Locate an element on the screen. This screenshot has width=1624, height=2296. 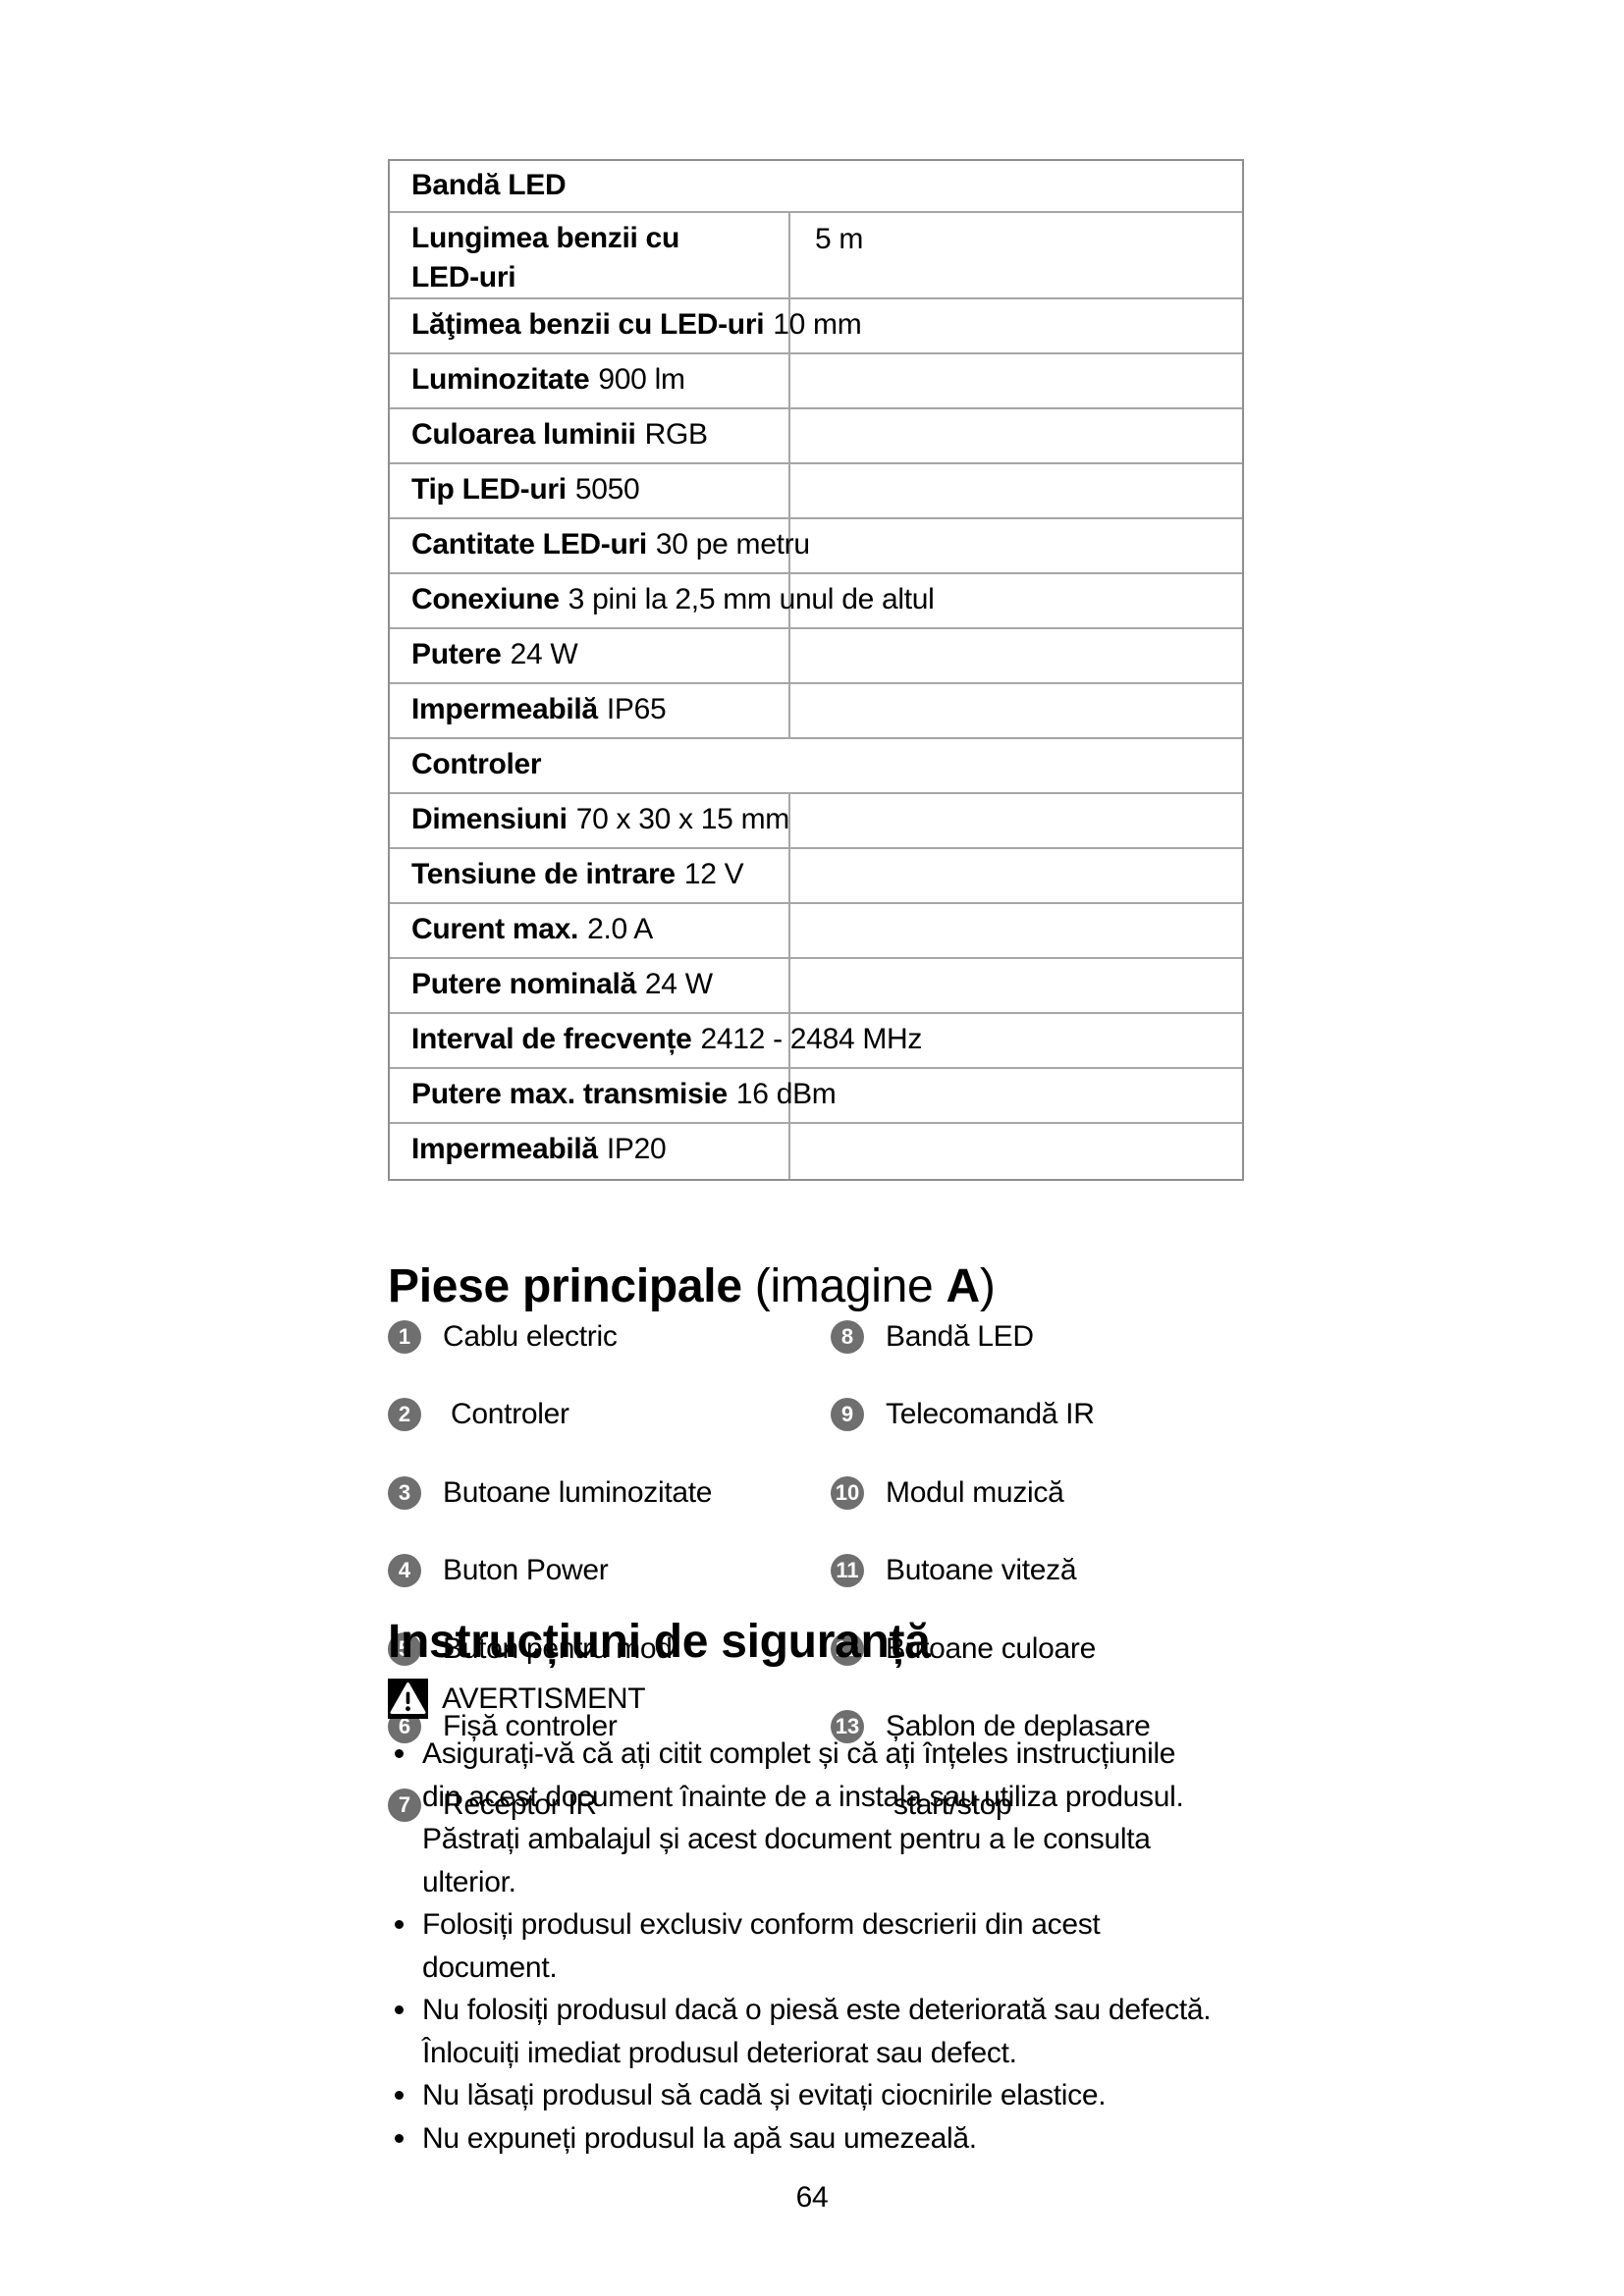
part-number-badge: 3 is located at coordinates (404, 1492).